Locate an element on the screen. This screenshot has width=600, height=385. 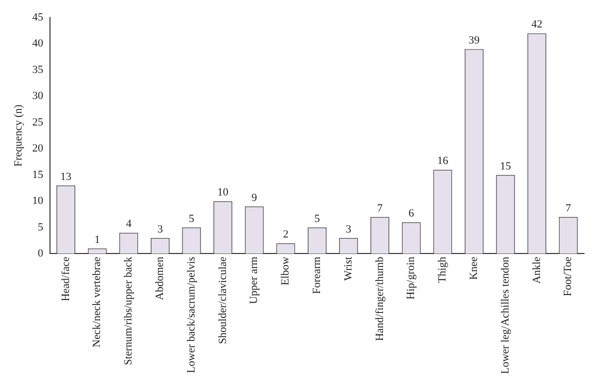
y-tick-label: 10 is located at coordinates (38, 201).